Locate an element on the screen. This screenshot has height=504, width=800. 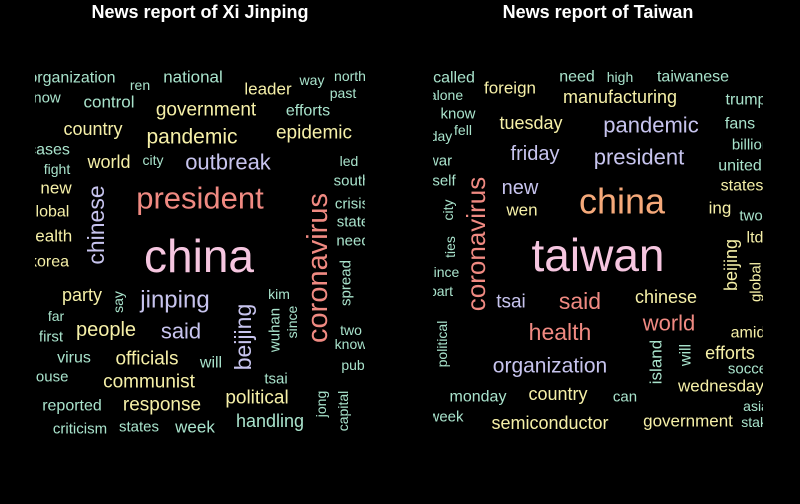
word-house: house is located at coordinates (48, 377).